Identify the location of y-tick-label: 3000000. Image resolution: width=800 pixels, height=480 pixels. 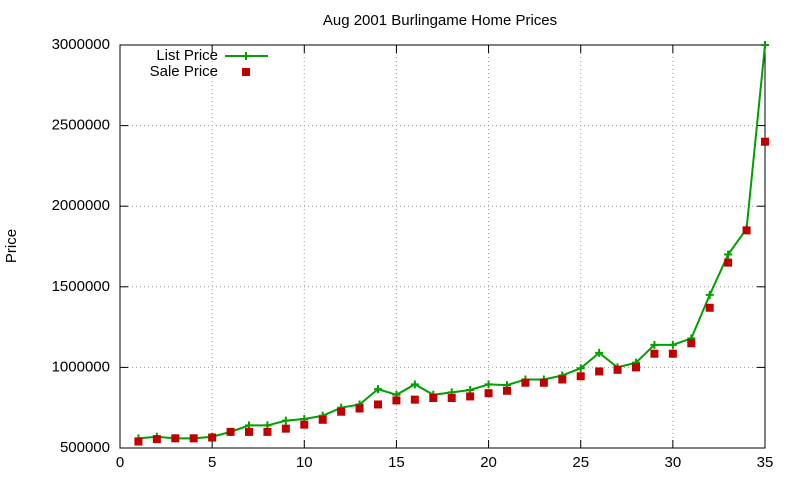
(81, 44).